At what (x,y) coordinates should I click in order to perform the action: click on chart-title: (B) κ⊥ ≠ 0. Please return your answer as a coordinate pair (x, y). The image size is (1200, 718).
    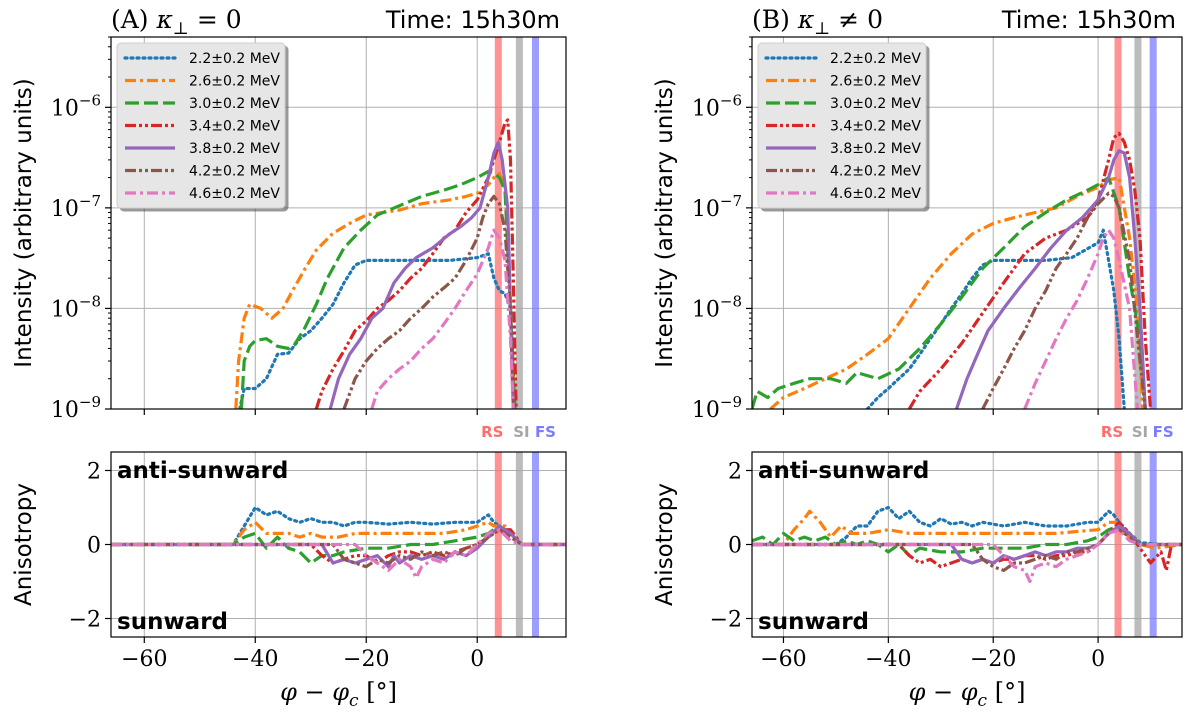
    Looking at the image, I should click on (817, 22).